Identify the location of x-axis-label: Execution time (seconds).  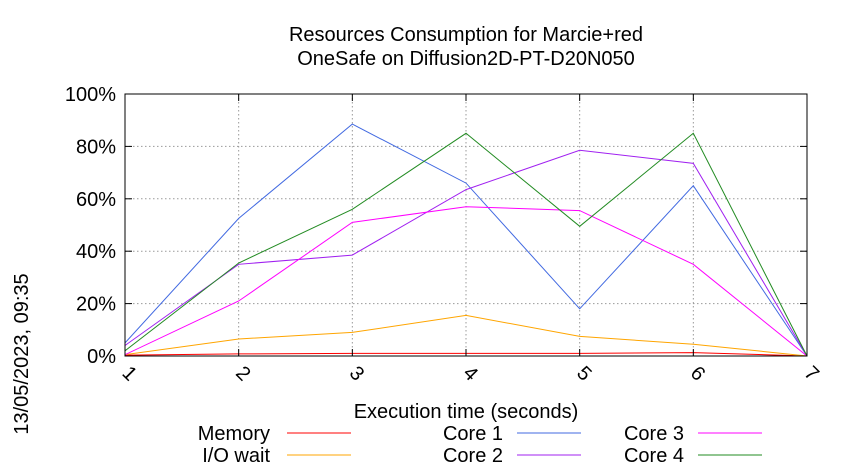
(466, 412).